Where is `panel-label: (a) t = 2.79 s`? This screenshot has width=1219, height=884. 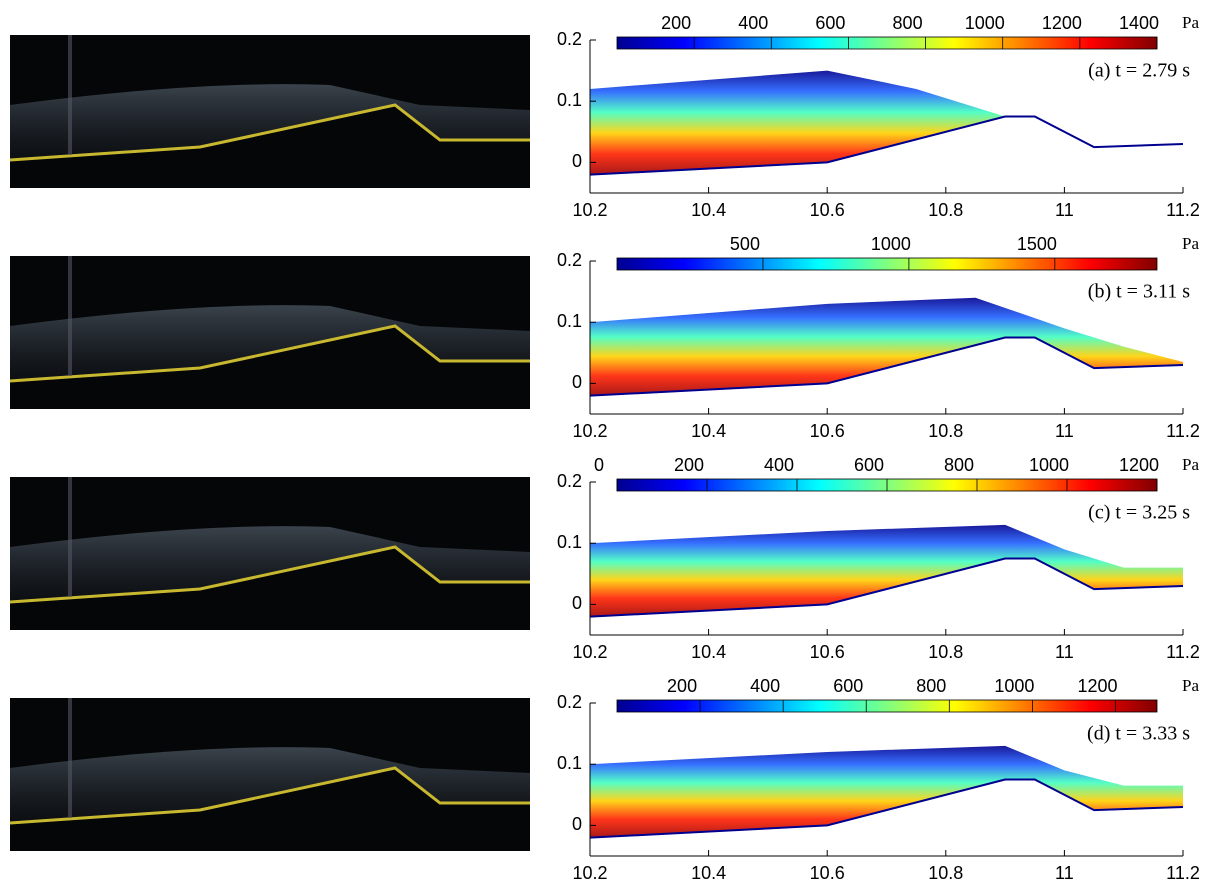 panel-label: (a) t = 2.79 s is located at coordinates (1139, 71).